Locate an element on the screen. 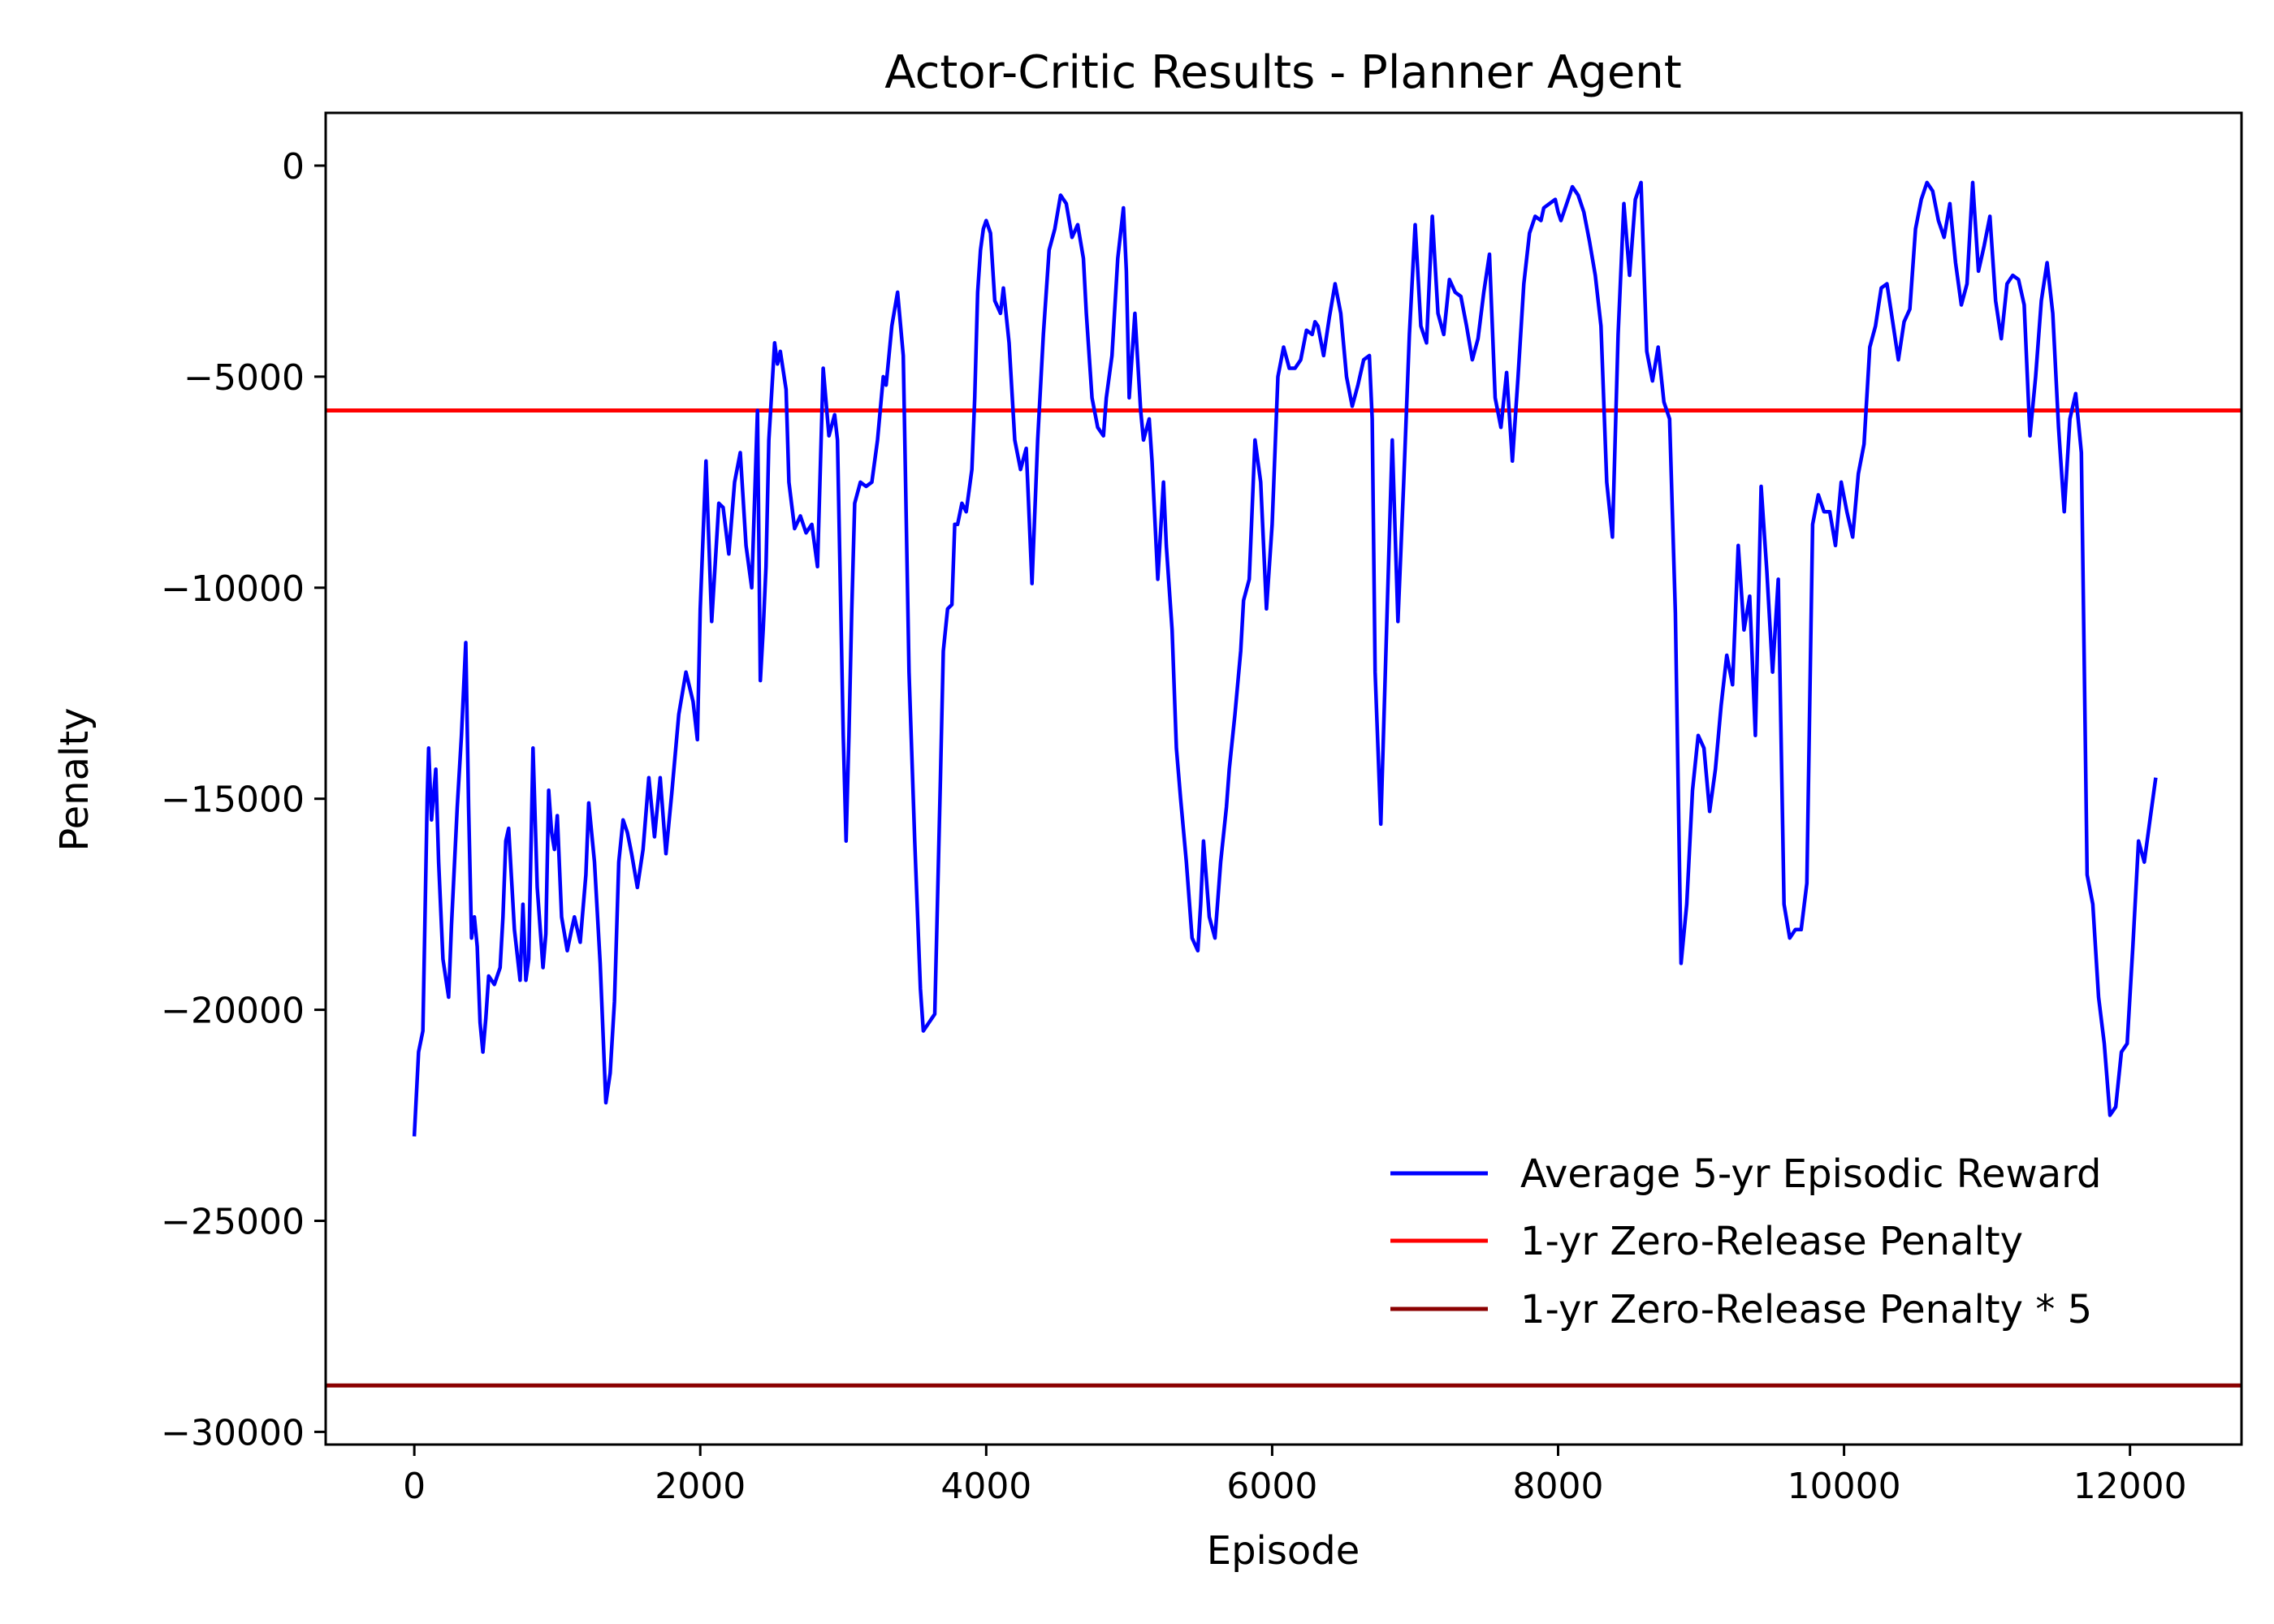  legend-label-zero-release: 1-yr Zero-Release Penalty is located at coordinates (1771, 1242).